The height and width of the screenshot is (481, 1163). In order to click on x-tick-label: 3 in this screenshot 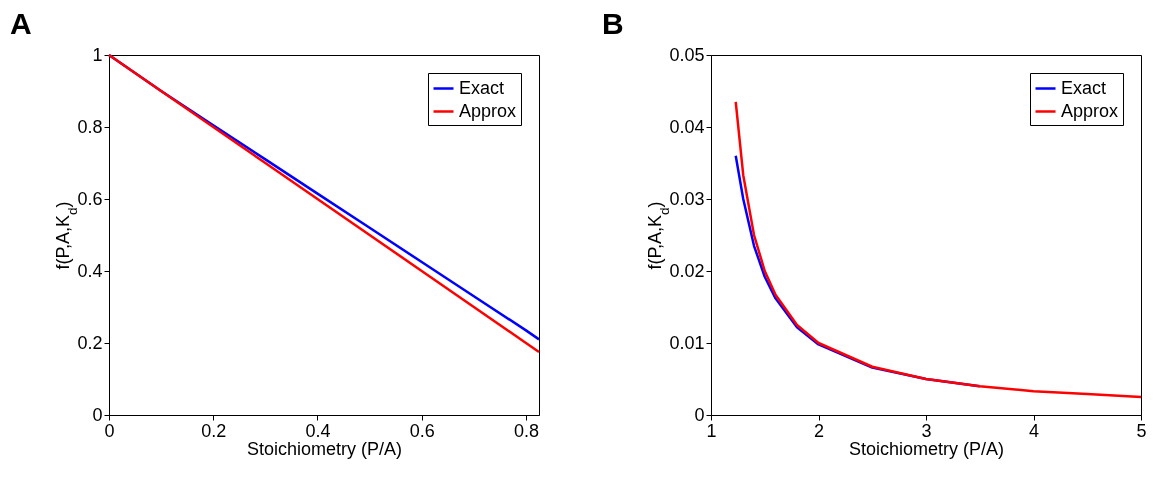, I will do `click(926, 430)`.